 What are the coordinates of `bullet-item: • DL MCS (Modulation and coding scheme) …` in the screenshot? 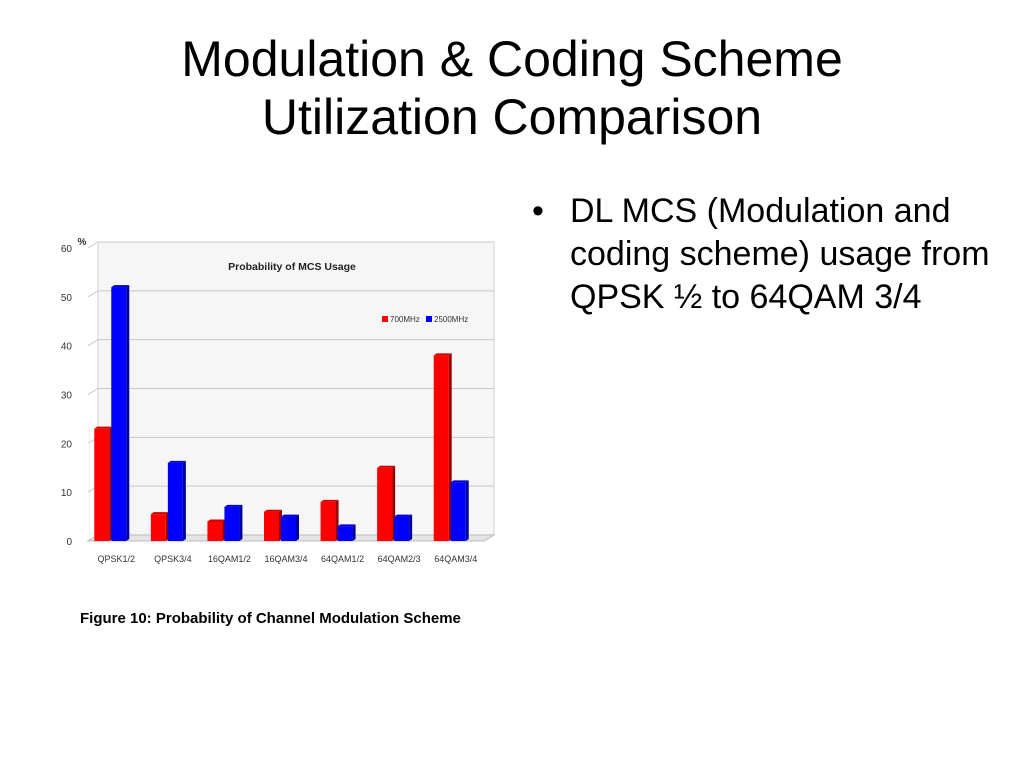 It's located at (765, 254).